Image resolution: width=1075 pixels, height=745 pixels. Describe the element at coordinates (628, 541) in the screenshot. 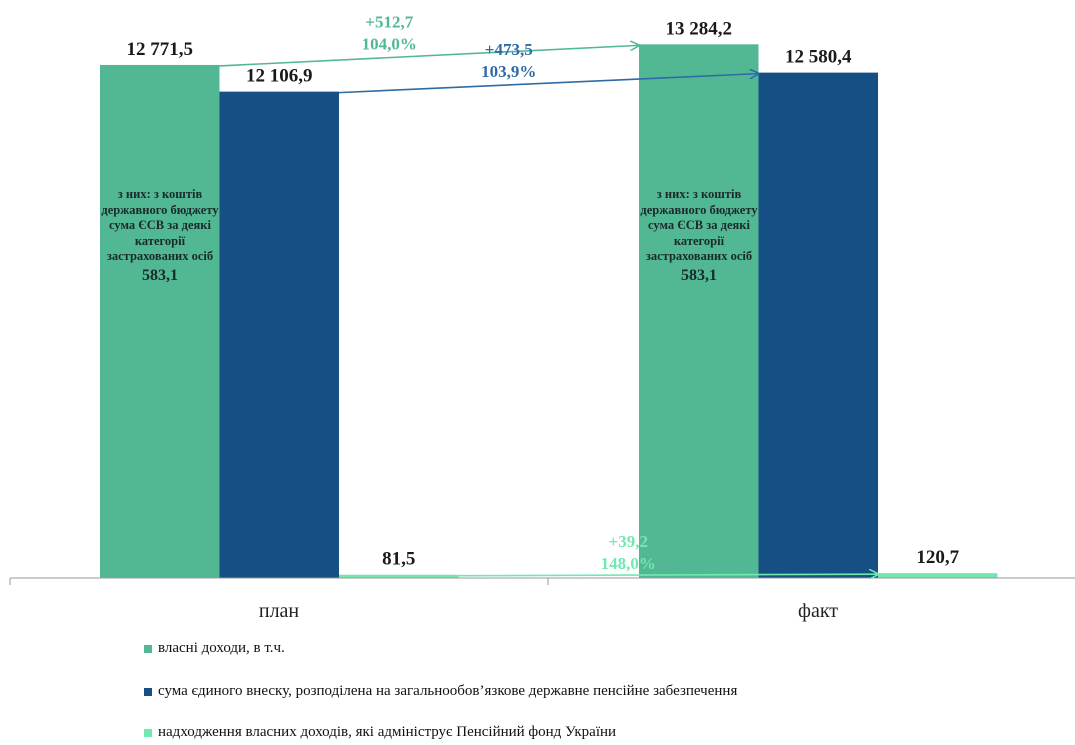

I see `growth-delta: +39,2` at that location.